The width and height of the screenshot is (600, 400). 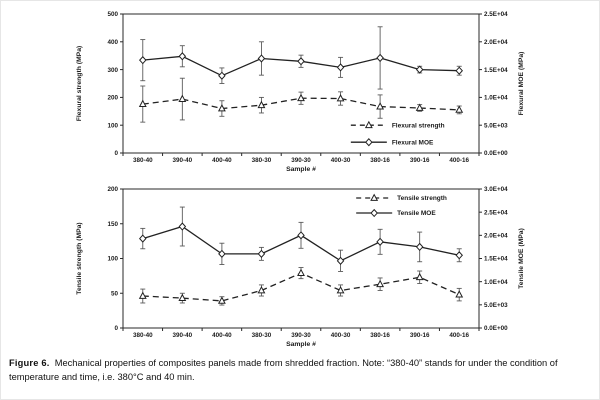 I want to click on svg-text: 300, so click(x=112, y=70).